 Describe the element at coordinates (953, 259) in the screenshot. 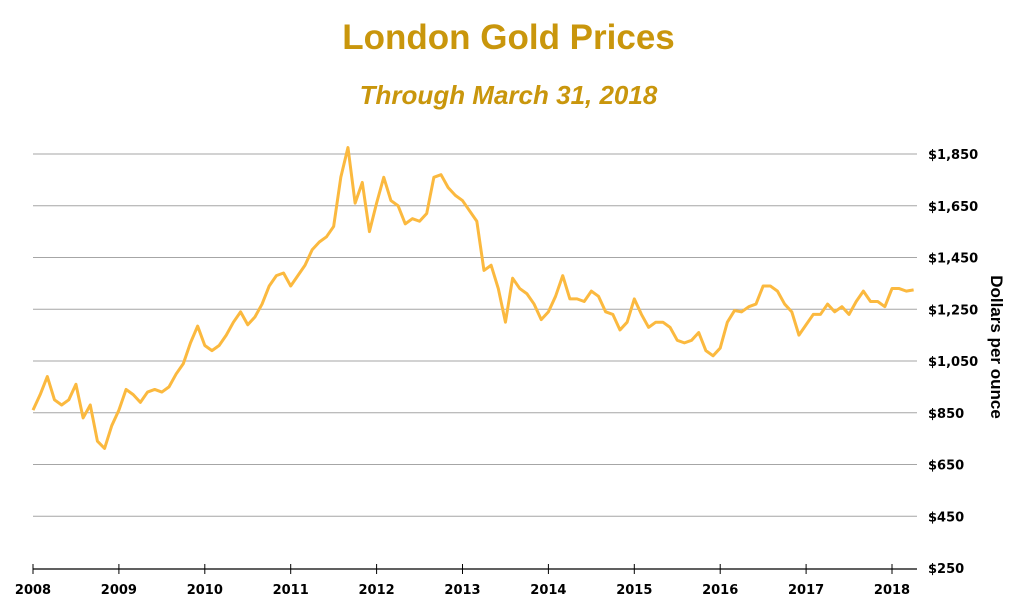

I see `y-tick-label: $1,450` at that location.